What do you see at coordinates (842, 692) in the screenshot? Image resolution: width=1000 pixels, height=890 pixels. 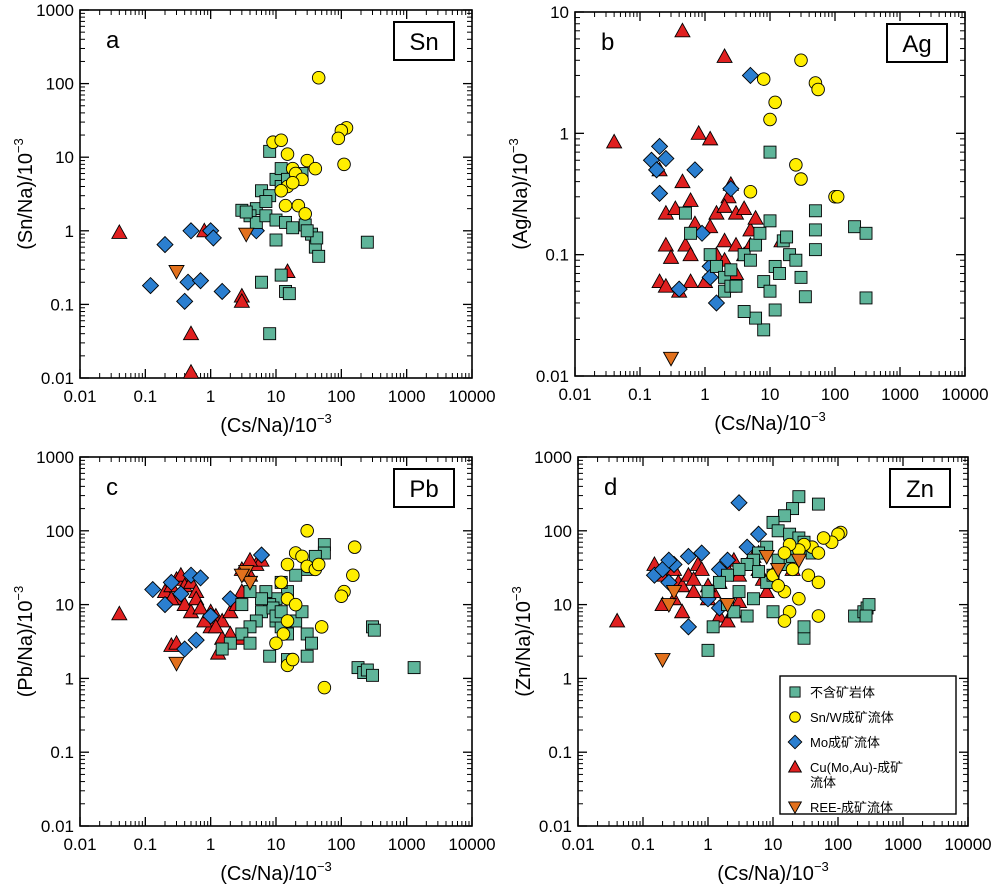 I see `legend-label-barren: 不含矿岩体` at bounding box center [842, 692].